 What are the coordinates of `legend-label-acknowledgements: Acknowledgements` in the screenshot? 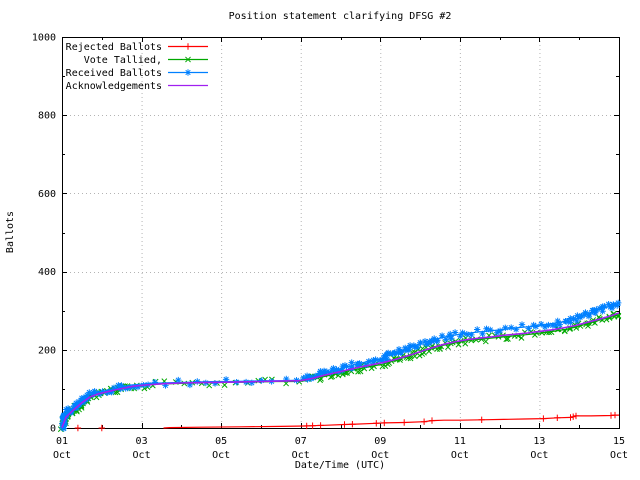 It's located at (114, 86).